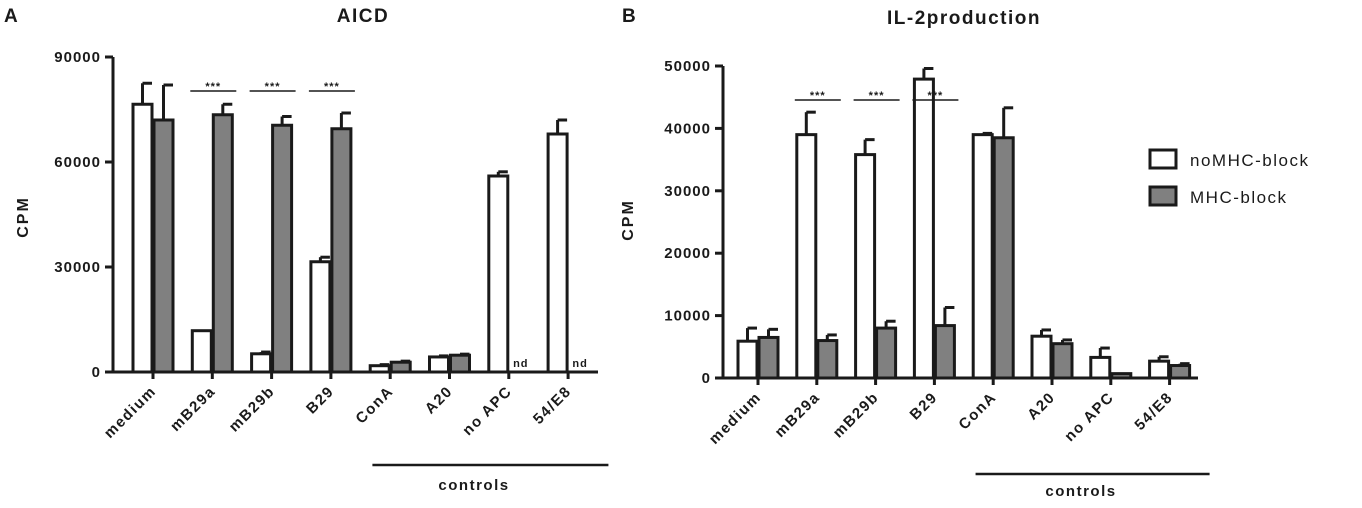 Image resolution: width=1362 pixels, height=508 pixels. I want to click on y-tick-label: 40000, so click(687, 128).